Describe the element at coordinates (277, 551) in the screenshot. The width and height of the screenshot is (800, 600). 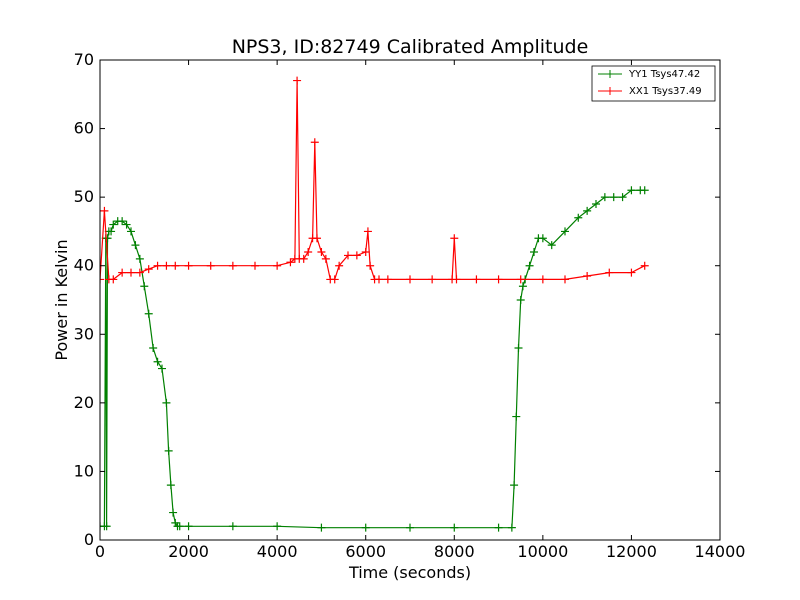
I see `x-tick-label: 4000` at that location.